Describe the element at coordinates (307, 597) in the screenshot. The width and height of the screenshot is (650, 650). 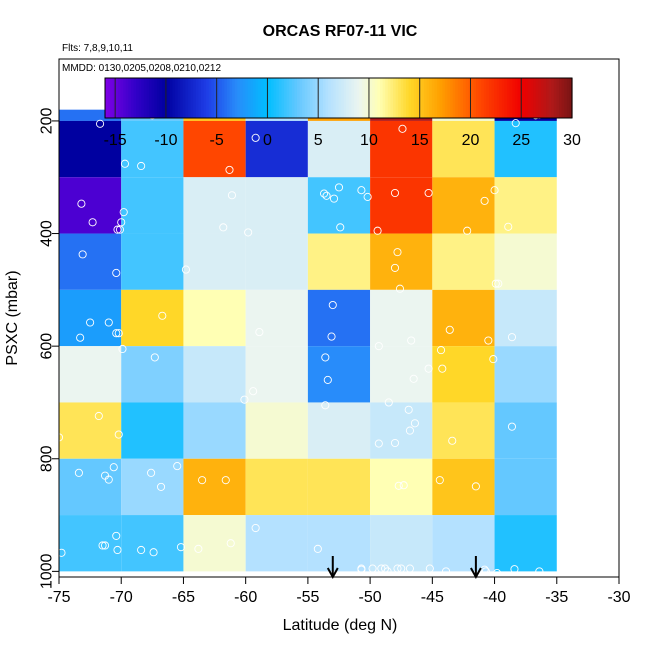
I see `x-tick-label: -55` at that location.